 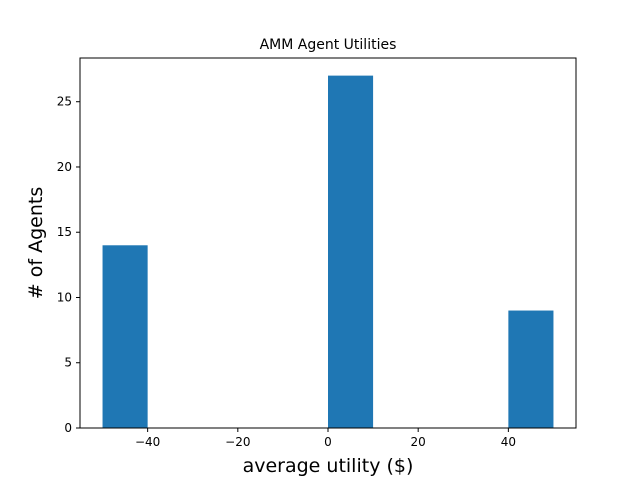 What do you see at coordinates (36, 243) in the screenshot?
I see `y-axis-label: # of Agents` at bounding box center [36, 243].